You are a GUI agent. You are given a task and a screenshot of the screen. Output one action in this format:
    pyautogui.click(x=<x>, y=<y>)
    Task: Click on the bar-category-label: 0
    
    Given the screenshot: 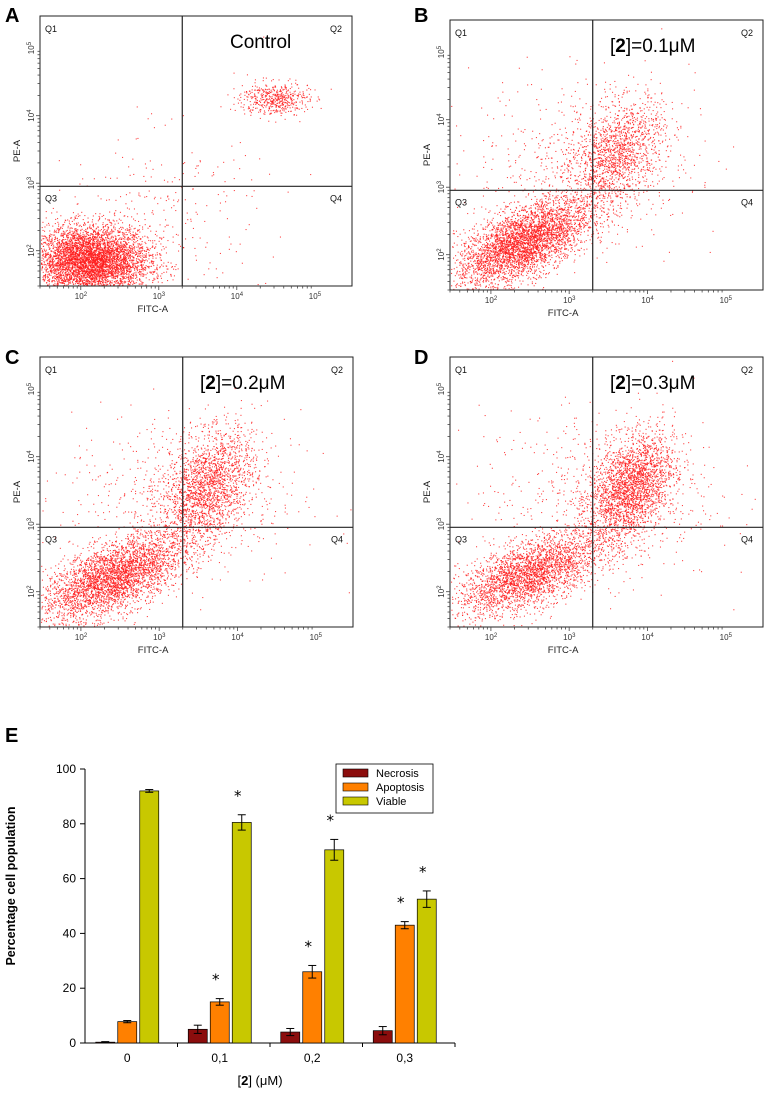 What is the action you would take?
    pyautogui.click(x=127, y=1058)
    